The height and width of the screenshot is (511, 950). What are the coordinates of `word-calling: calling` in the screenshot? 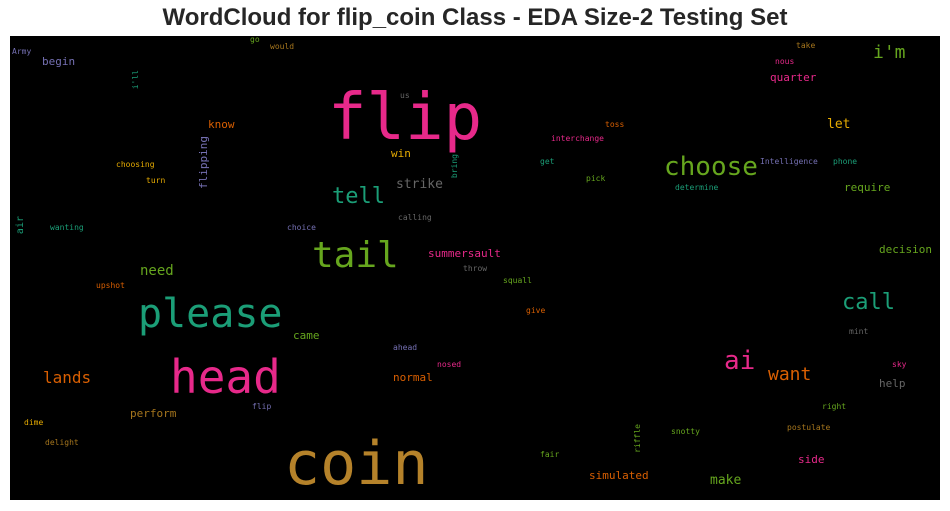 It's located at (415, 217).